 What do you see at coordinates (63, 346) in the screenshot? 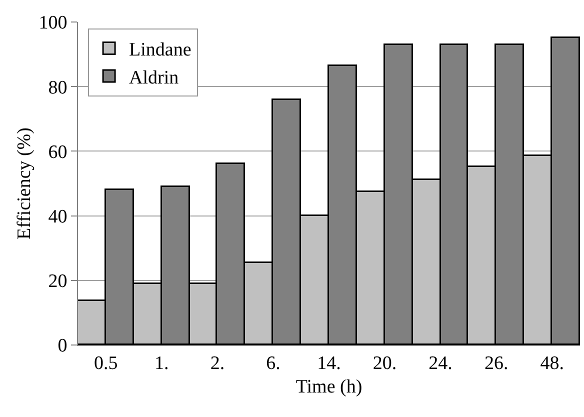
I see `y-tick-label: 0` at bounding box center [63, 346].